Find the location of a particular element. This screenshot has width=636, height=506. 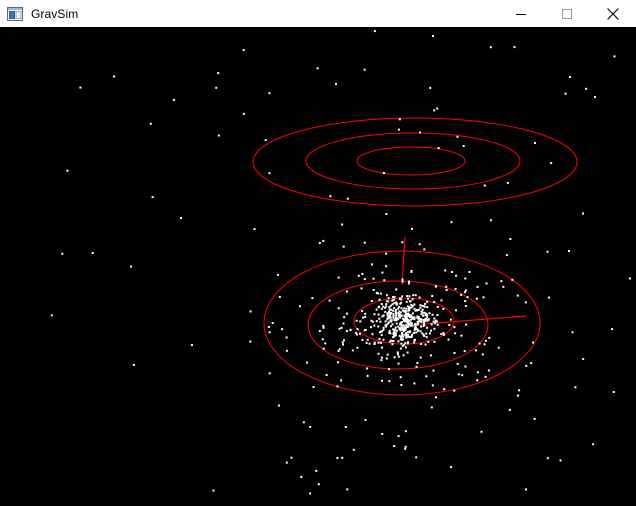

minimize-button is located at coordinates (521, 13).